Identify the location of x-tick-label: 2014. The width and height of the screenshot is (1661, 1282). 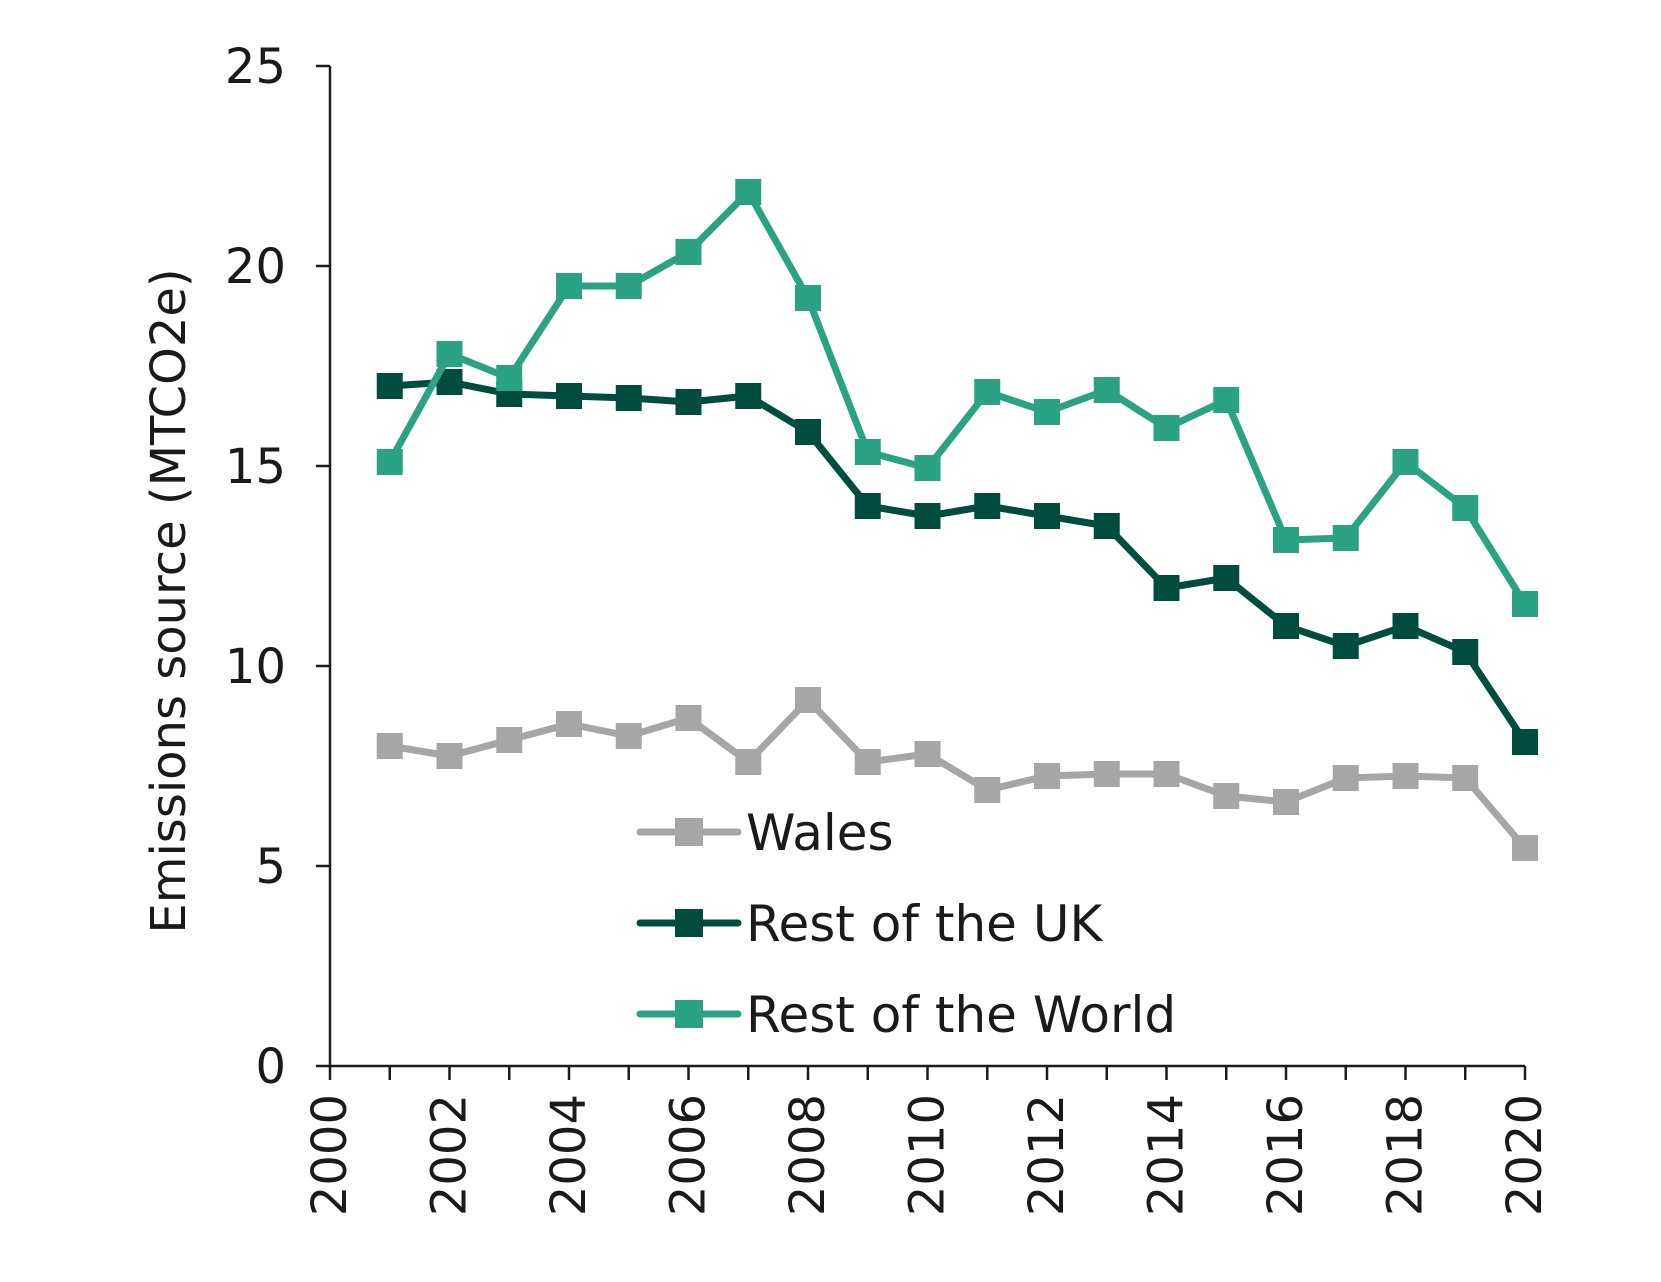
(1167, 1155).